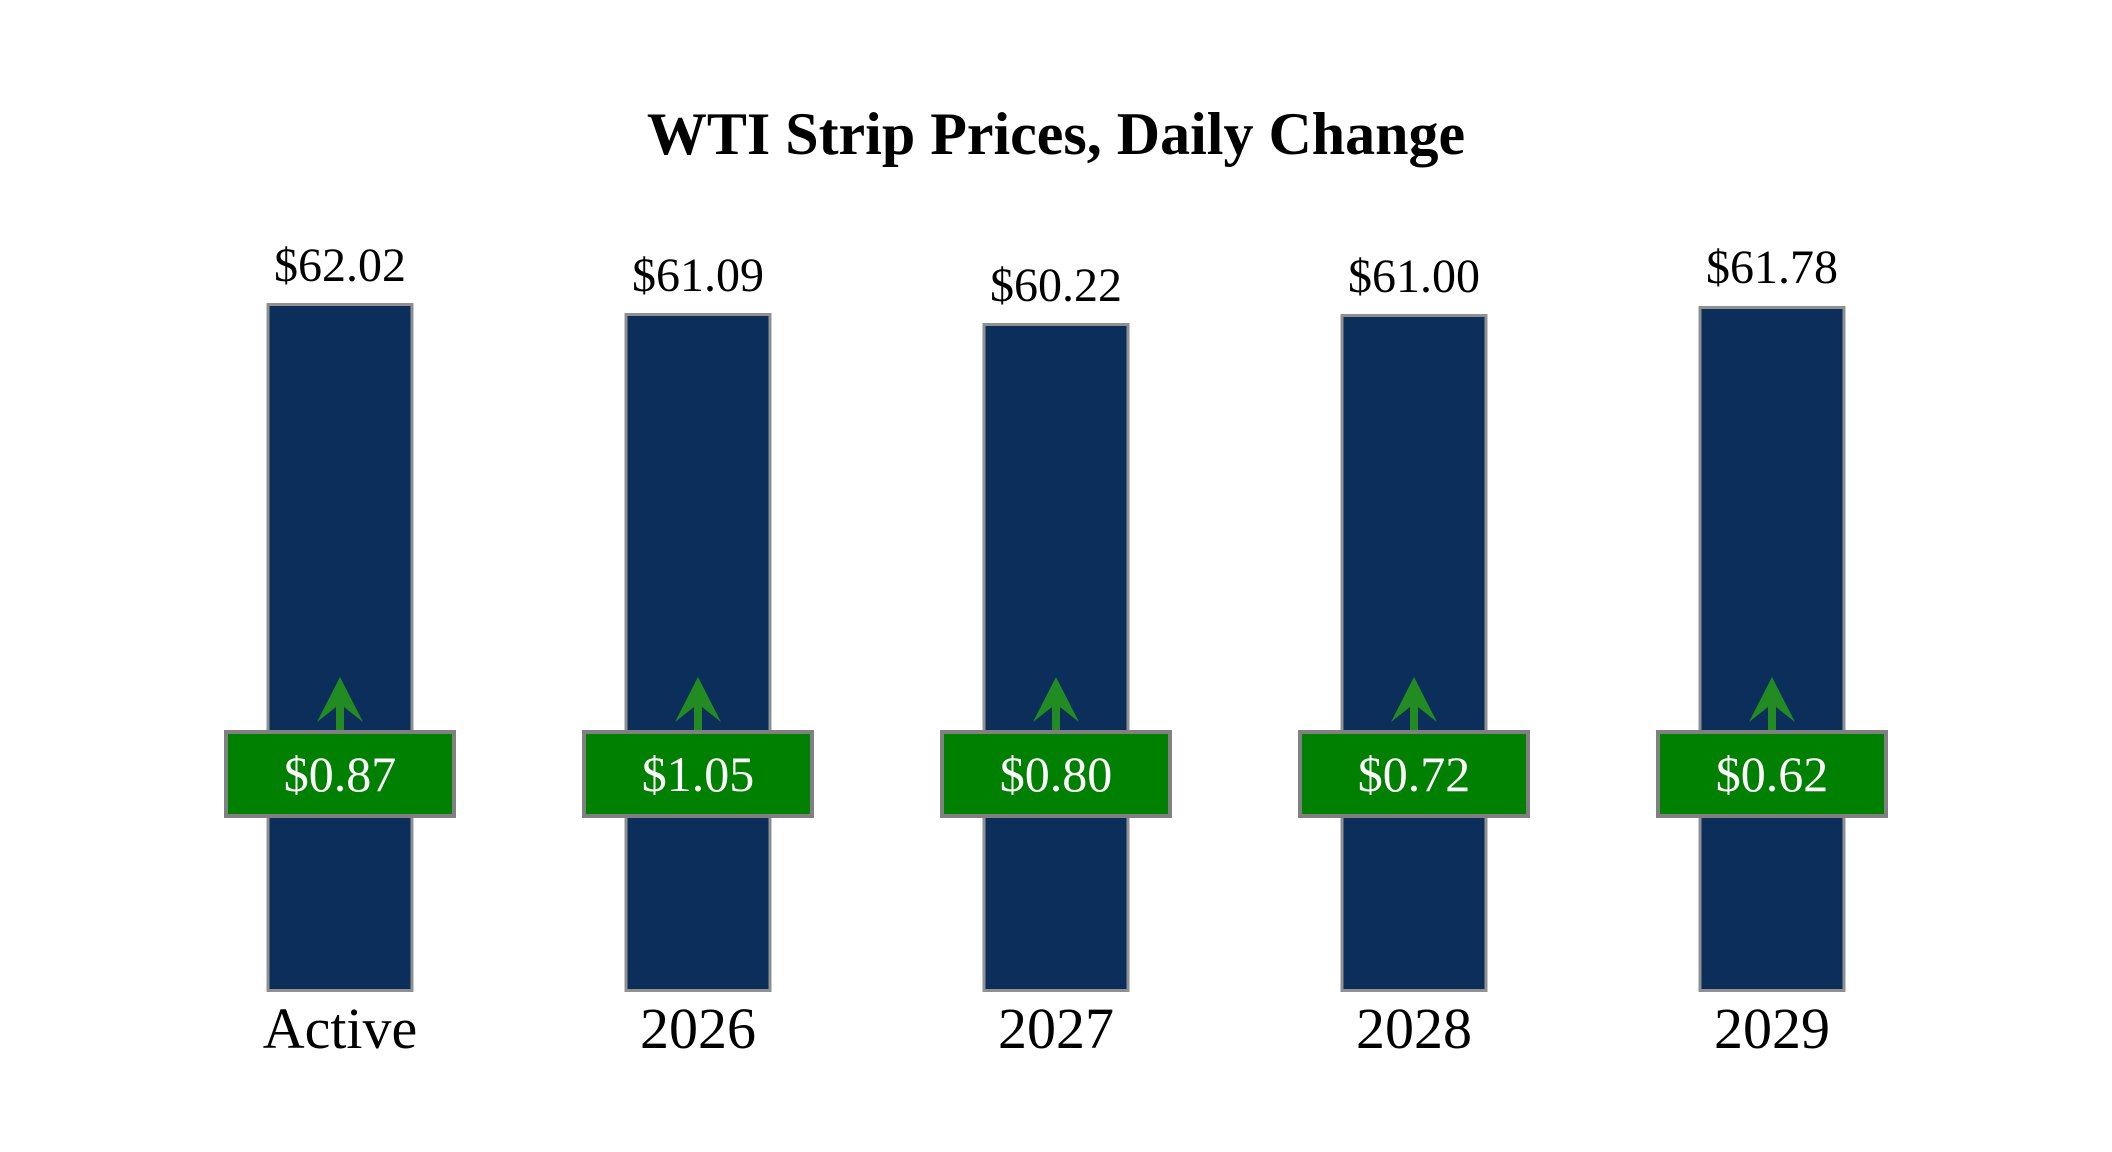 Image resolution: width=2112 pixels, height=1152 pixels. I want to click on category-label: 2027, so click(1056, 1028).